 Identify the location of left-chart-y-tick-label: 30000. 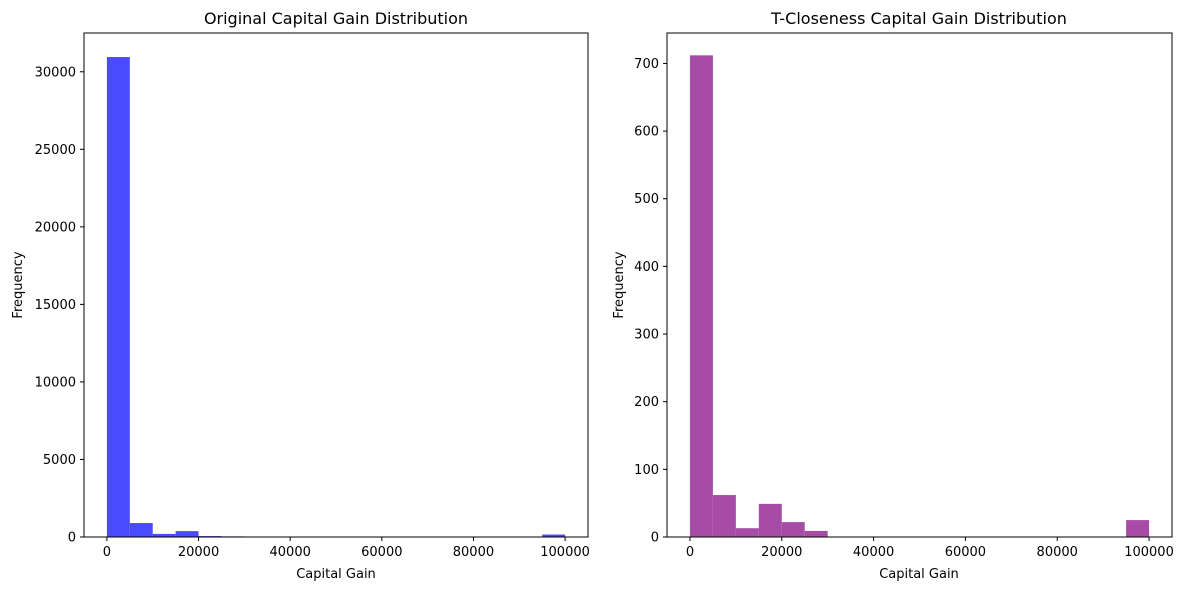
(55, 72).